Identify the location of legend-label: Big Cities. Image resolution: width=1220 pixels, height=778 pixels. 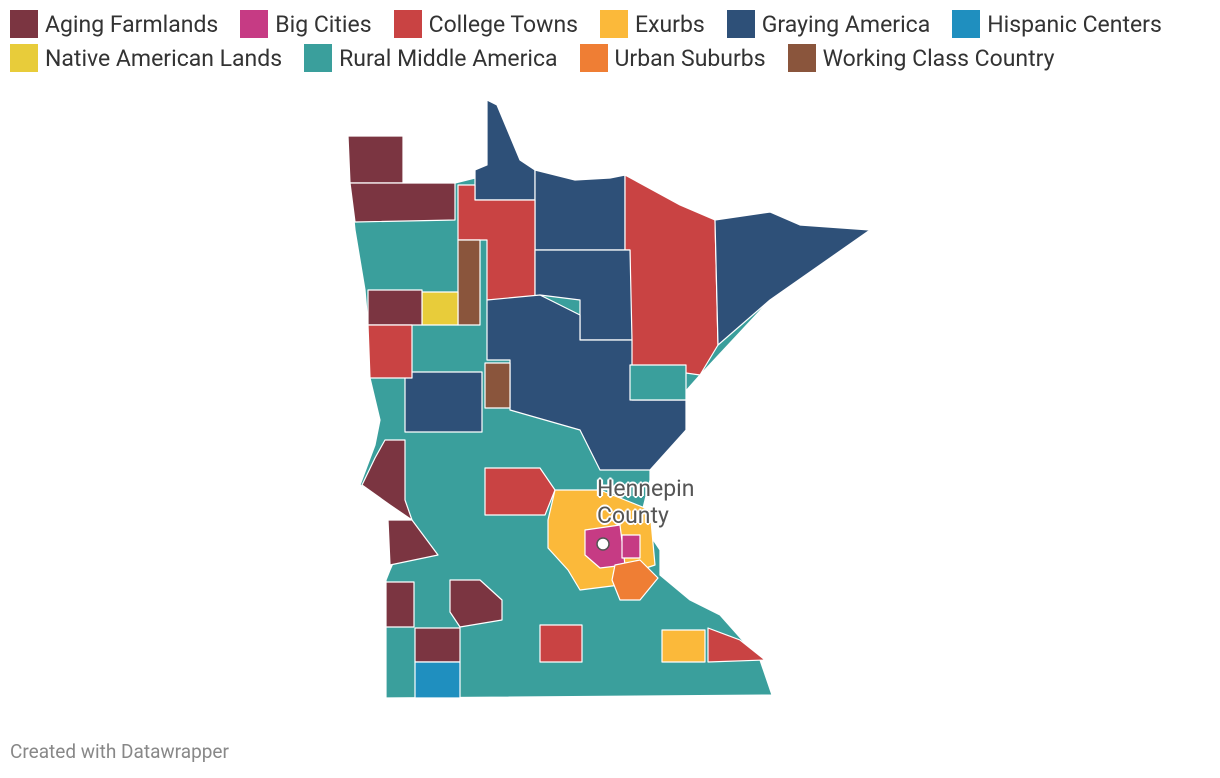
(323, 24).